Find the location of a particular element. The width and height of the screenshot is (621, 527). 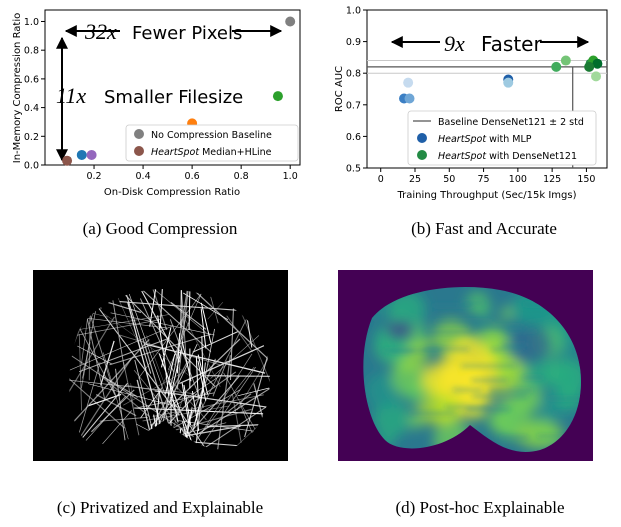

panel-b-x-tick-label: 50 is located at coordinates (449, 179).